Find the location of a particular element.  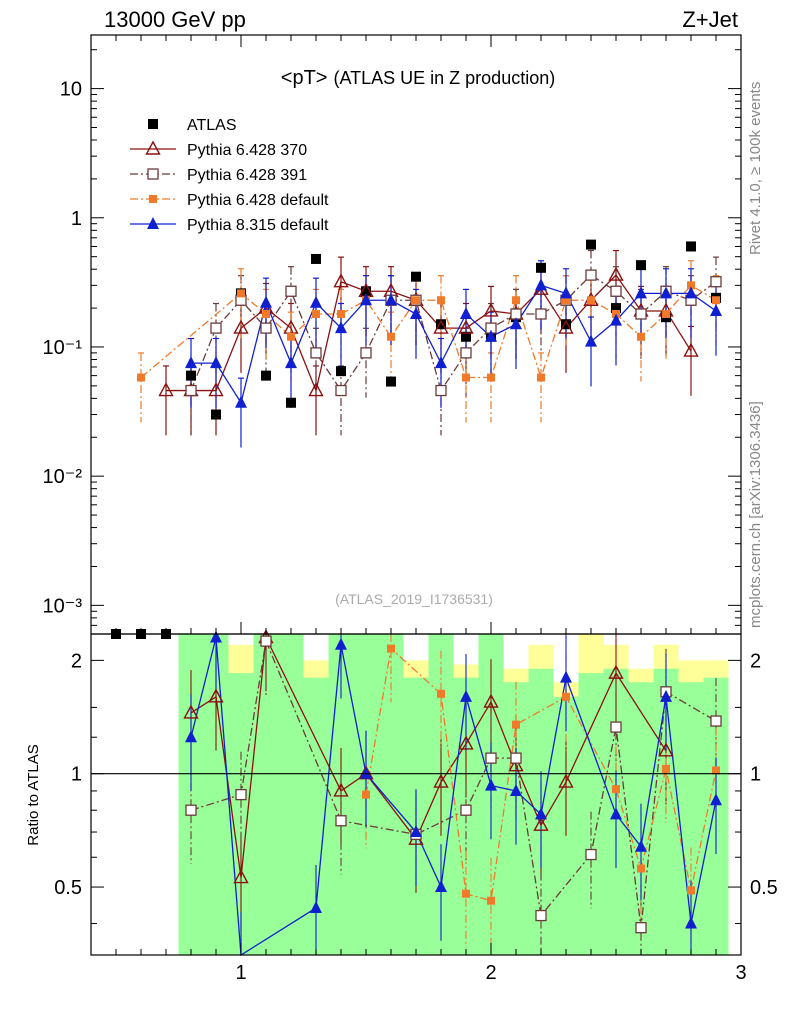

rivet-label: Rivet 4.1.0, ≥ 100k events is located at coordinates (755, 168).